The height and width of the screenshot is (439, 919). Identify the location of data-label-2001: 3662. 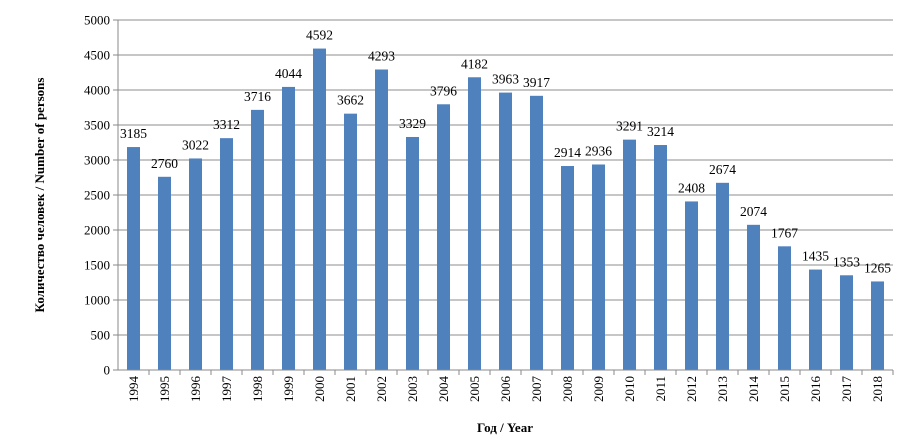
(350, 100).